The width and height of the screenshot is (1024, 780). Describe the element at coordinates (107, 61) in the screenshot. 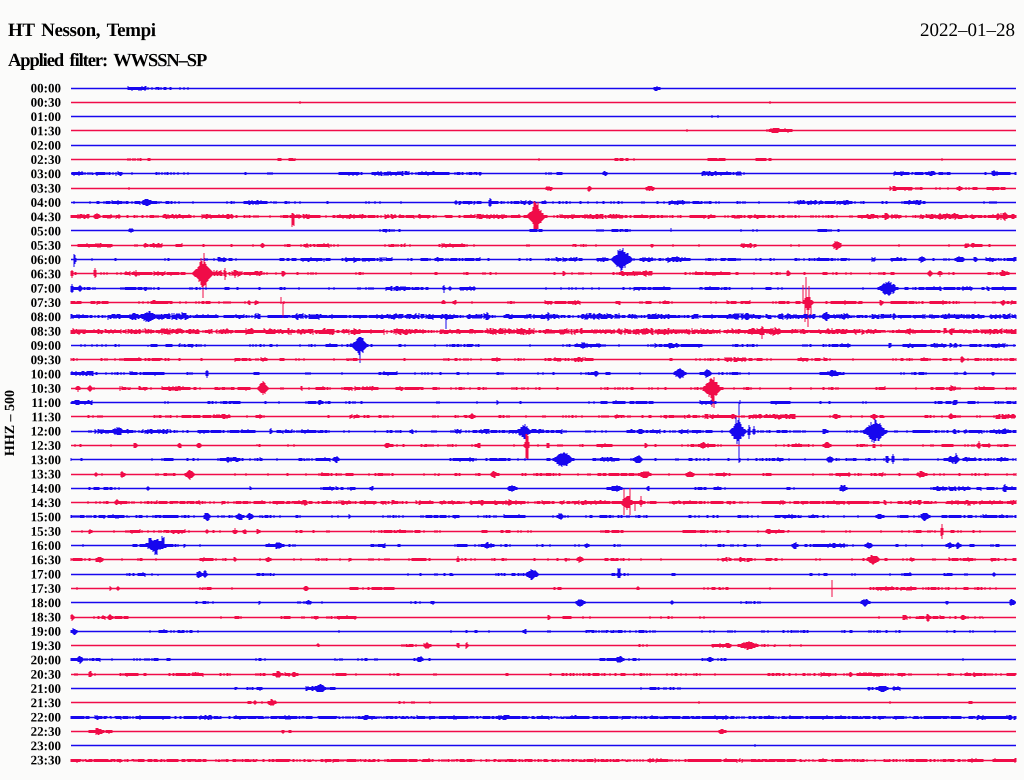

I see `svg-text: Applied filter: WWSSN–SP` at that location.